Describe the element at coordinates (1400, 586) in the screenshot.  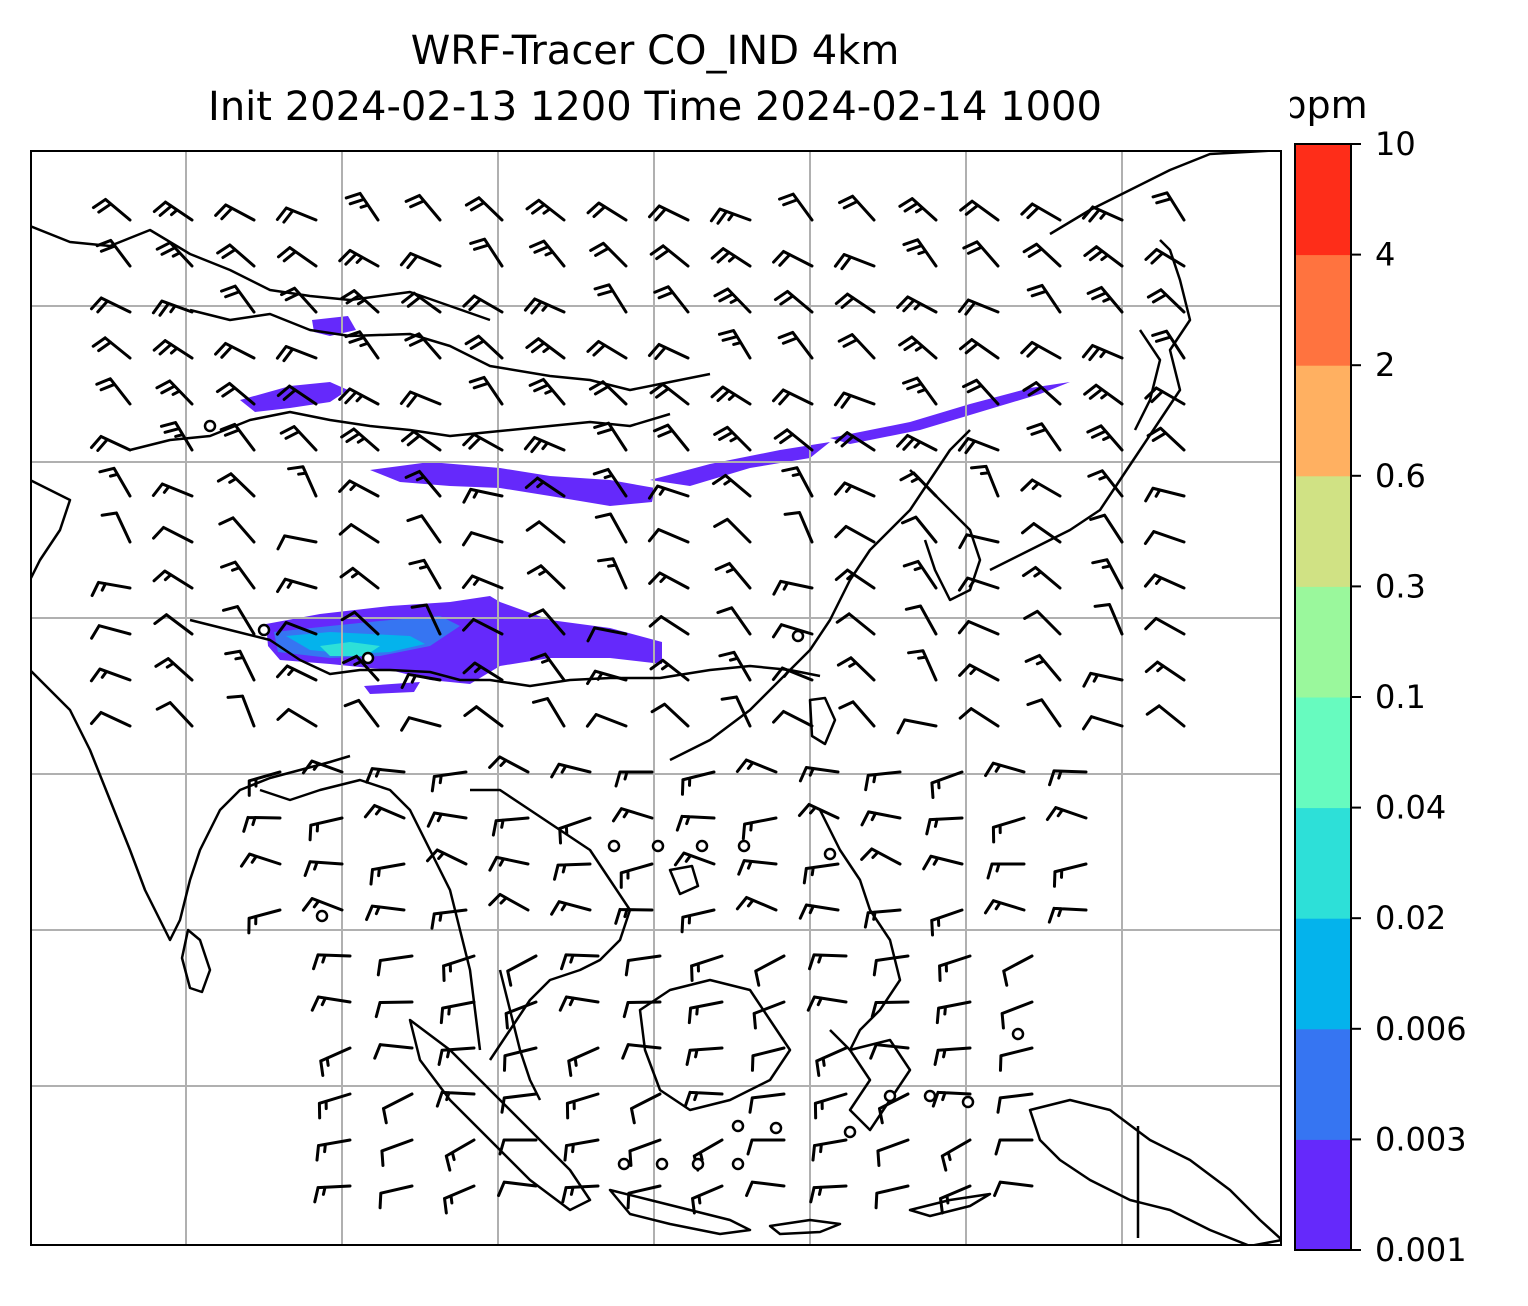
I see `colorbar-tick-label: 0.3` at that location.